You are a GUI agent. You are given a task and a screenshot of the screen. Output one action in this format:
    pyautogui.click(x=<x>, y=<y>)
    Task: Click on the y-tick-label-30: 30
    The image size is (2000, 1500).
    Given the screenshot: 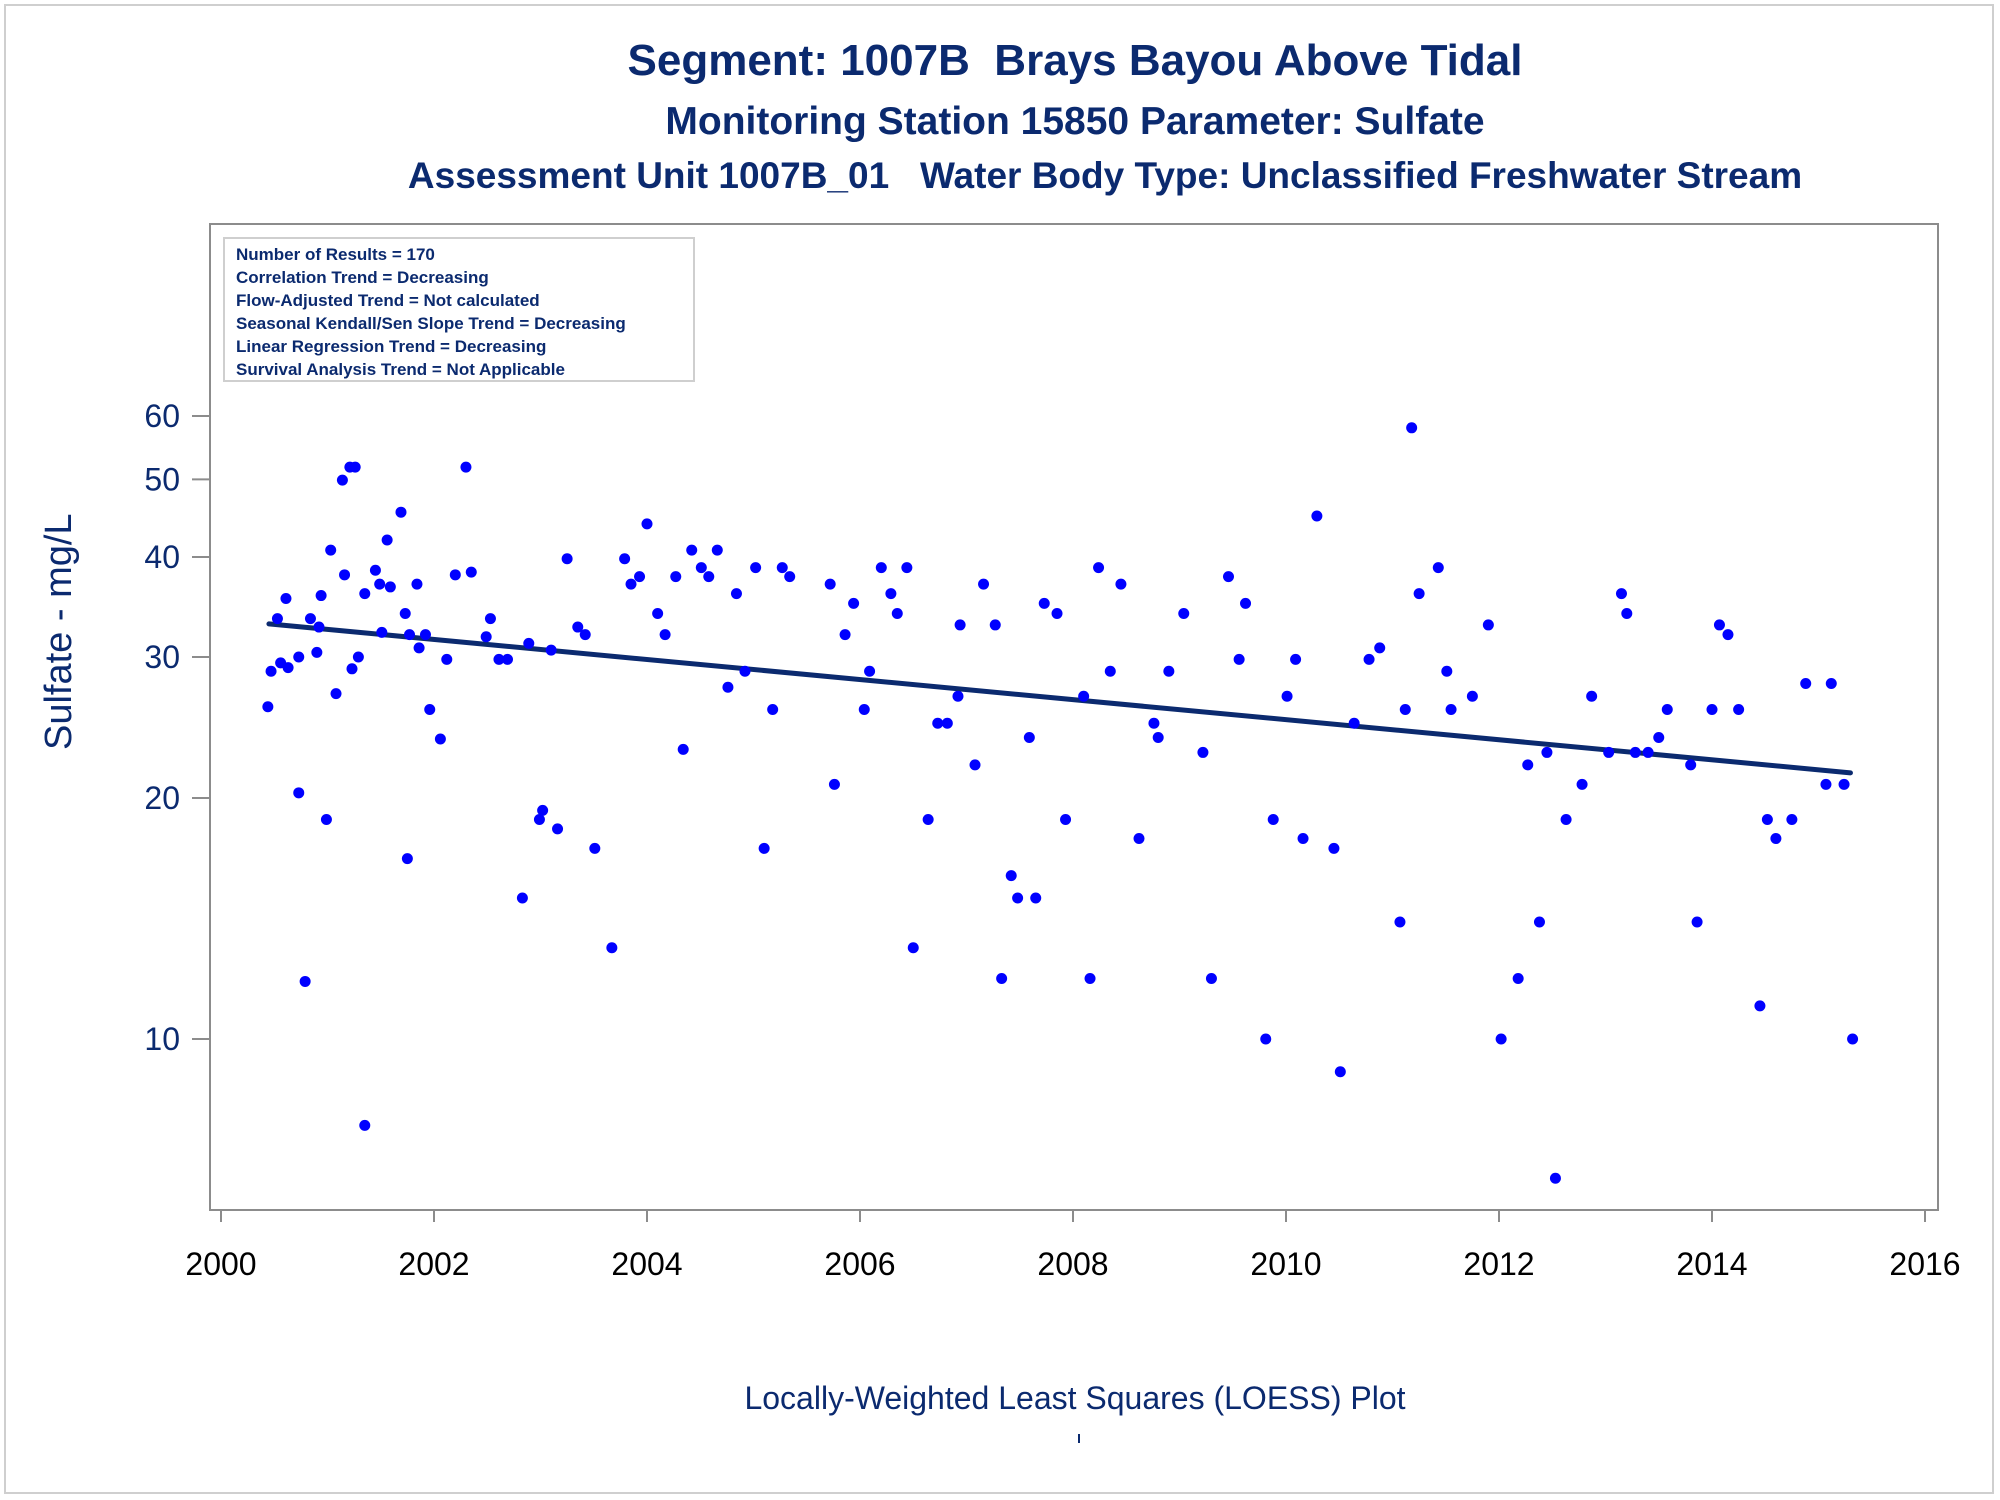 What is the action you would take?
    pyautogui.click(x=162, y=657)
    